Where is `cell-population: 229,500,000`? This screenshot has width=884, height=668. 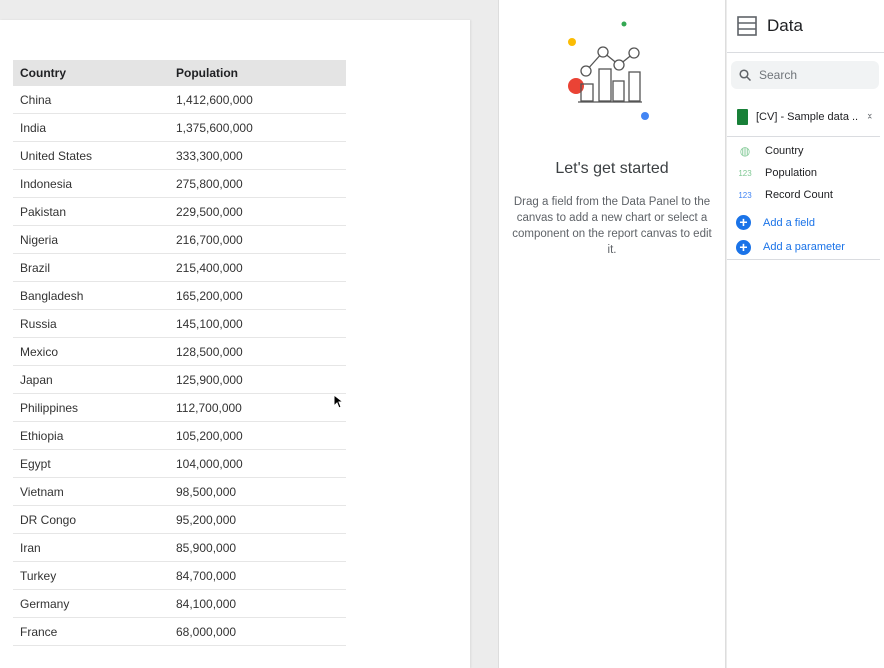 cell-population: 229,500,000 is located at coordinates (209, 211).